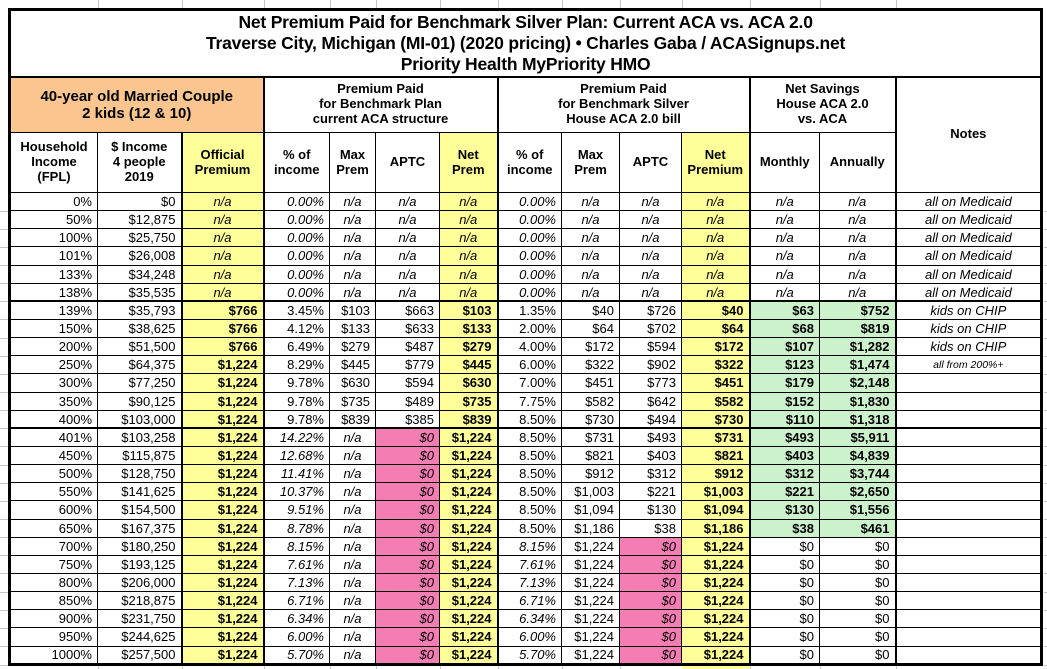 The width and height of the screenshot is (1047, 669). I want to click on cell-monthly: $312, so click(784, 474).